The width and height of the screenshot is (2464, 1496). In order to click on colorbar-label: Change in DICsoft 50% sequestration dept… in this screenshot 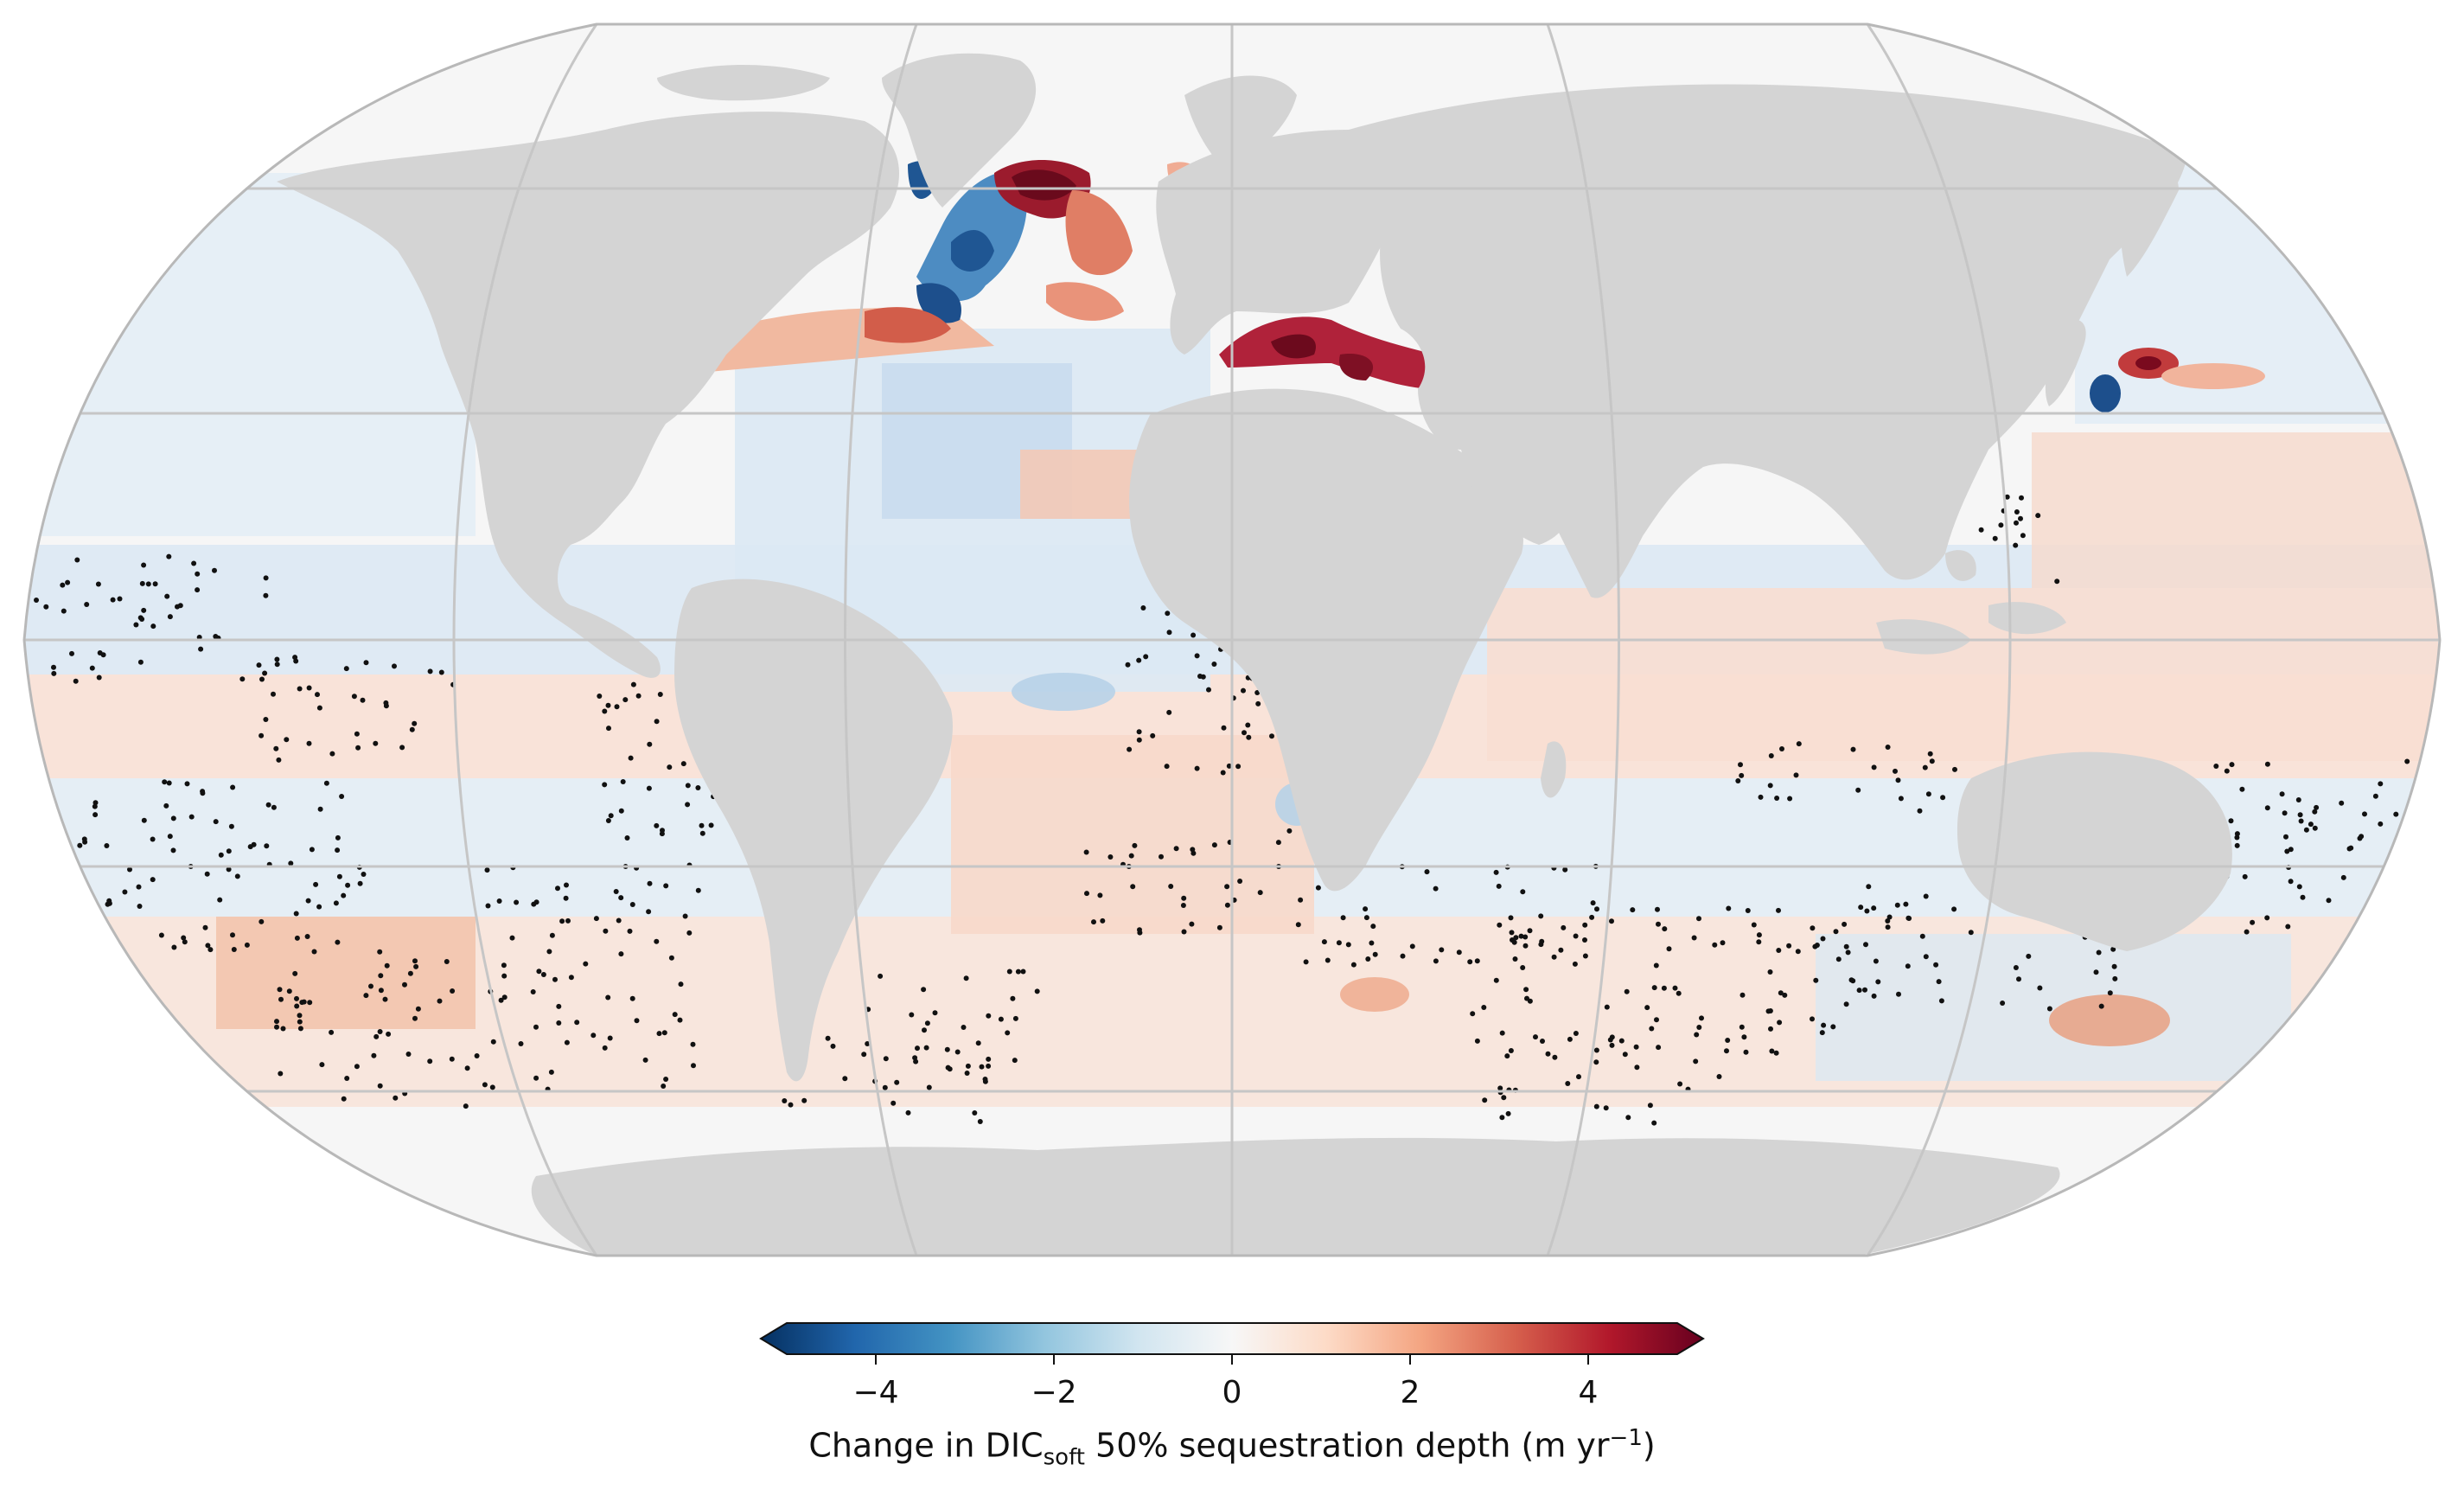, I will do `click(1232, 1448)`.